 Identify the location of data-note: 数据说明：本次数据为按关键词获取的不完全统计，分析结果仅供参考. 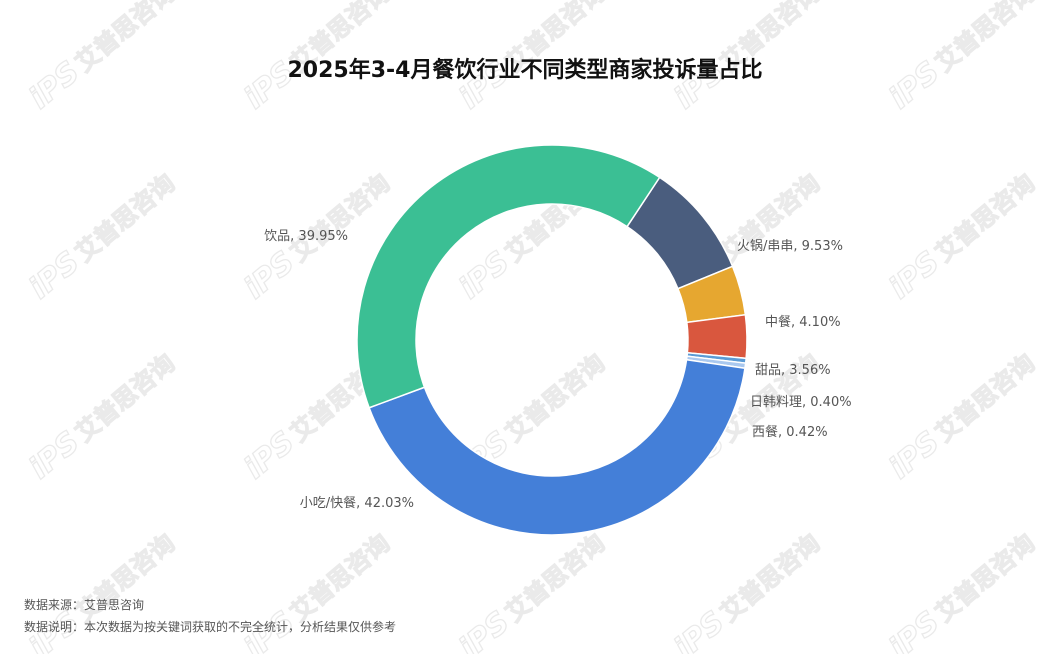
(210, 627).